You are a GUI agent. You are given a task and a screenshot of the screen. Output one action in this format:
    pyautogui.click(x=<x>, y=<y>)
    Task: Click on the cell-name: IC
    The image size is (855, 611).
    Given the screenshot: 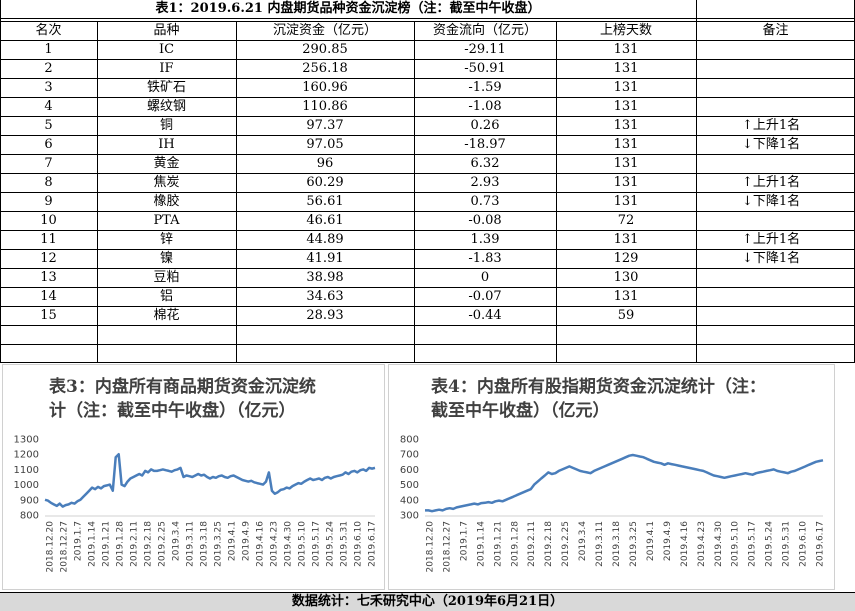 What is the action you would take?
    pyautogui.click(x=166, y=49)
    